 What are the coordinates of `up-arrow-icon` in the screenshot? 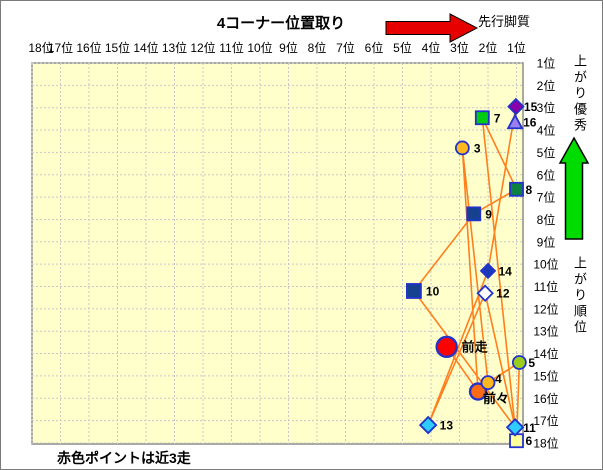 It's located at (574, 188).